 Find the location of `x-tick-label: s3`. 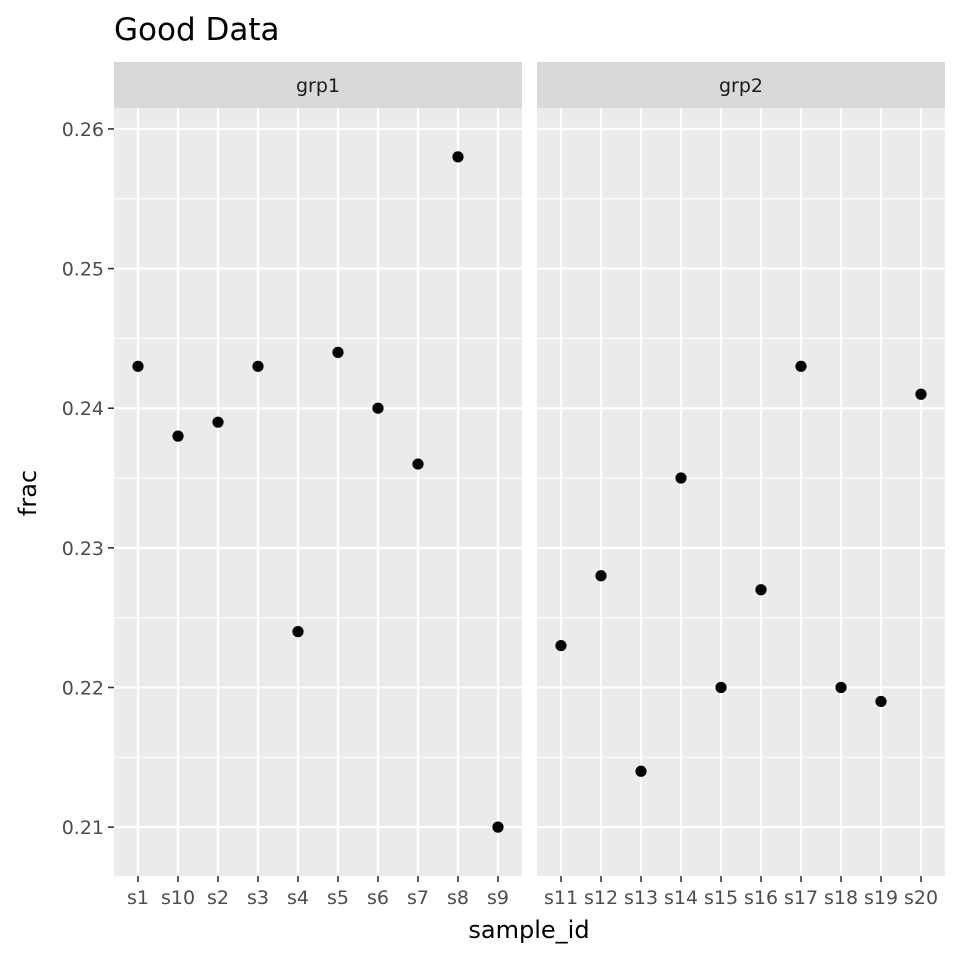

x-tick-label: s3 is located at coordinates (258, 898).